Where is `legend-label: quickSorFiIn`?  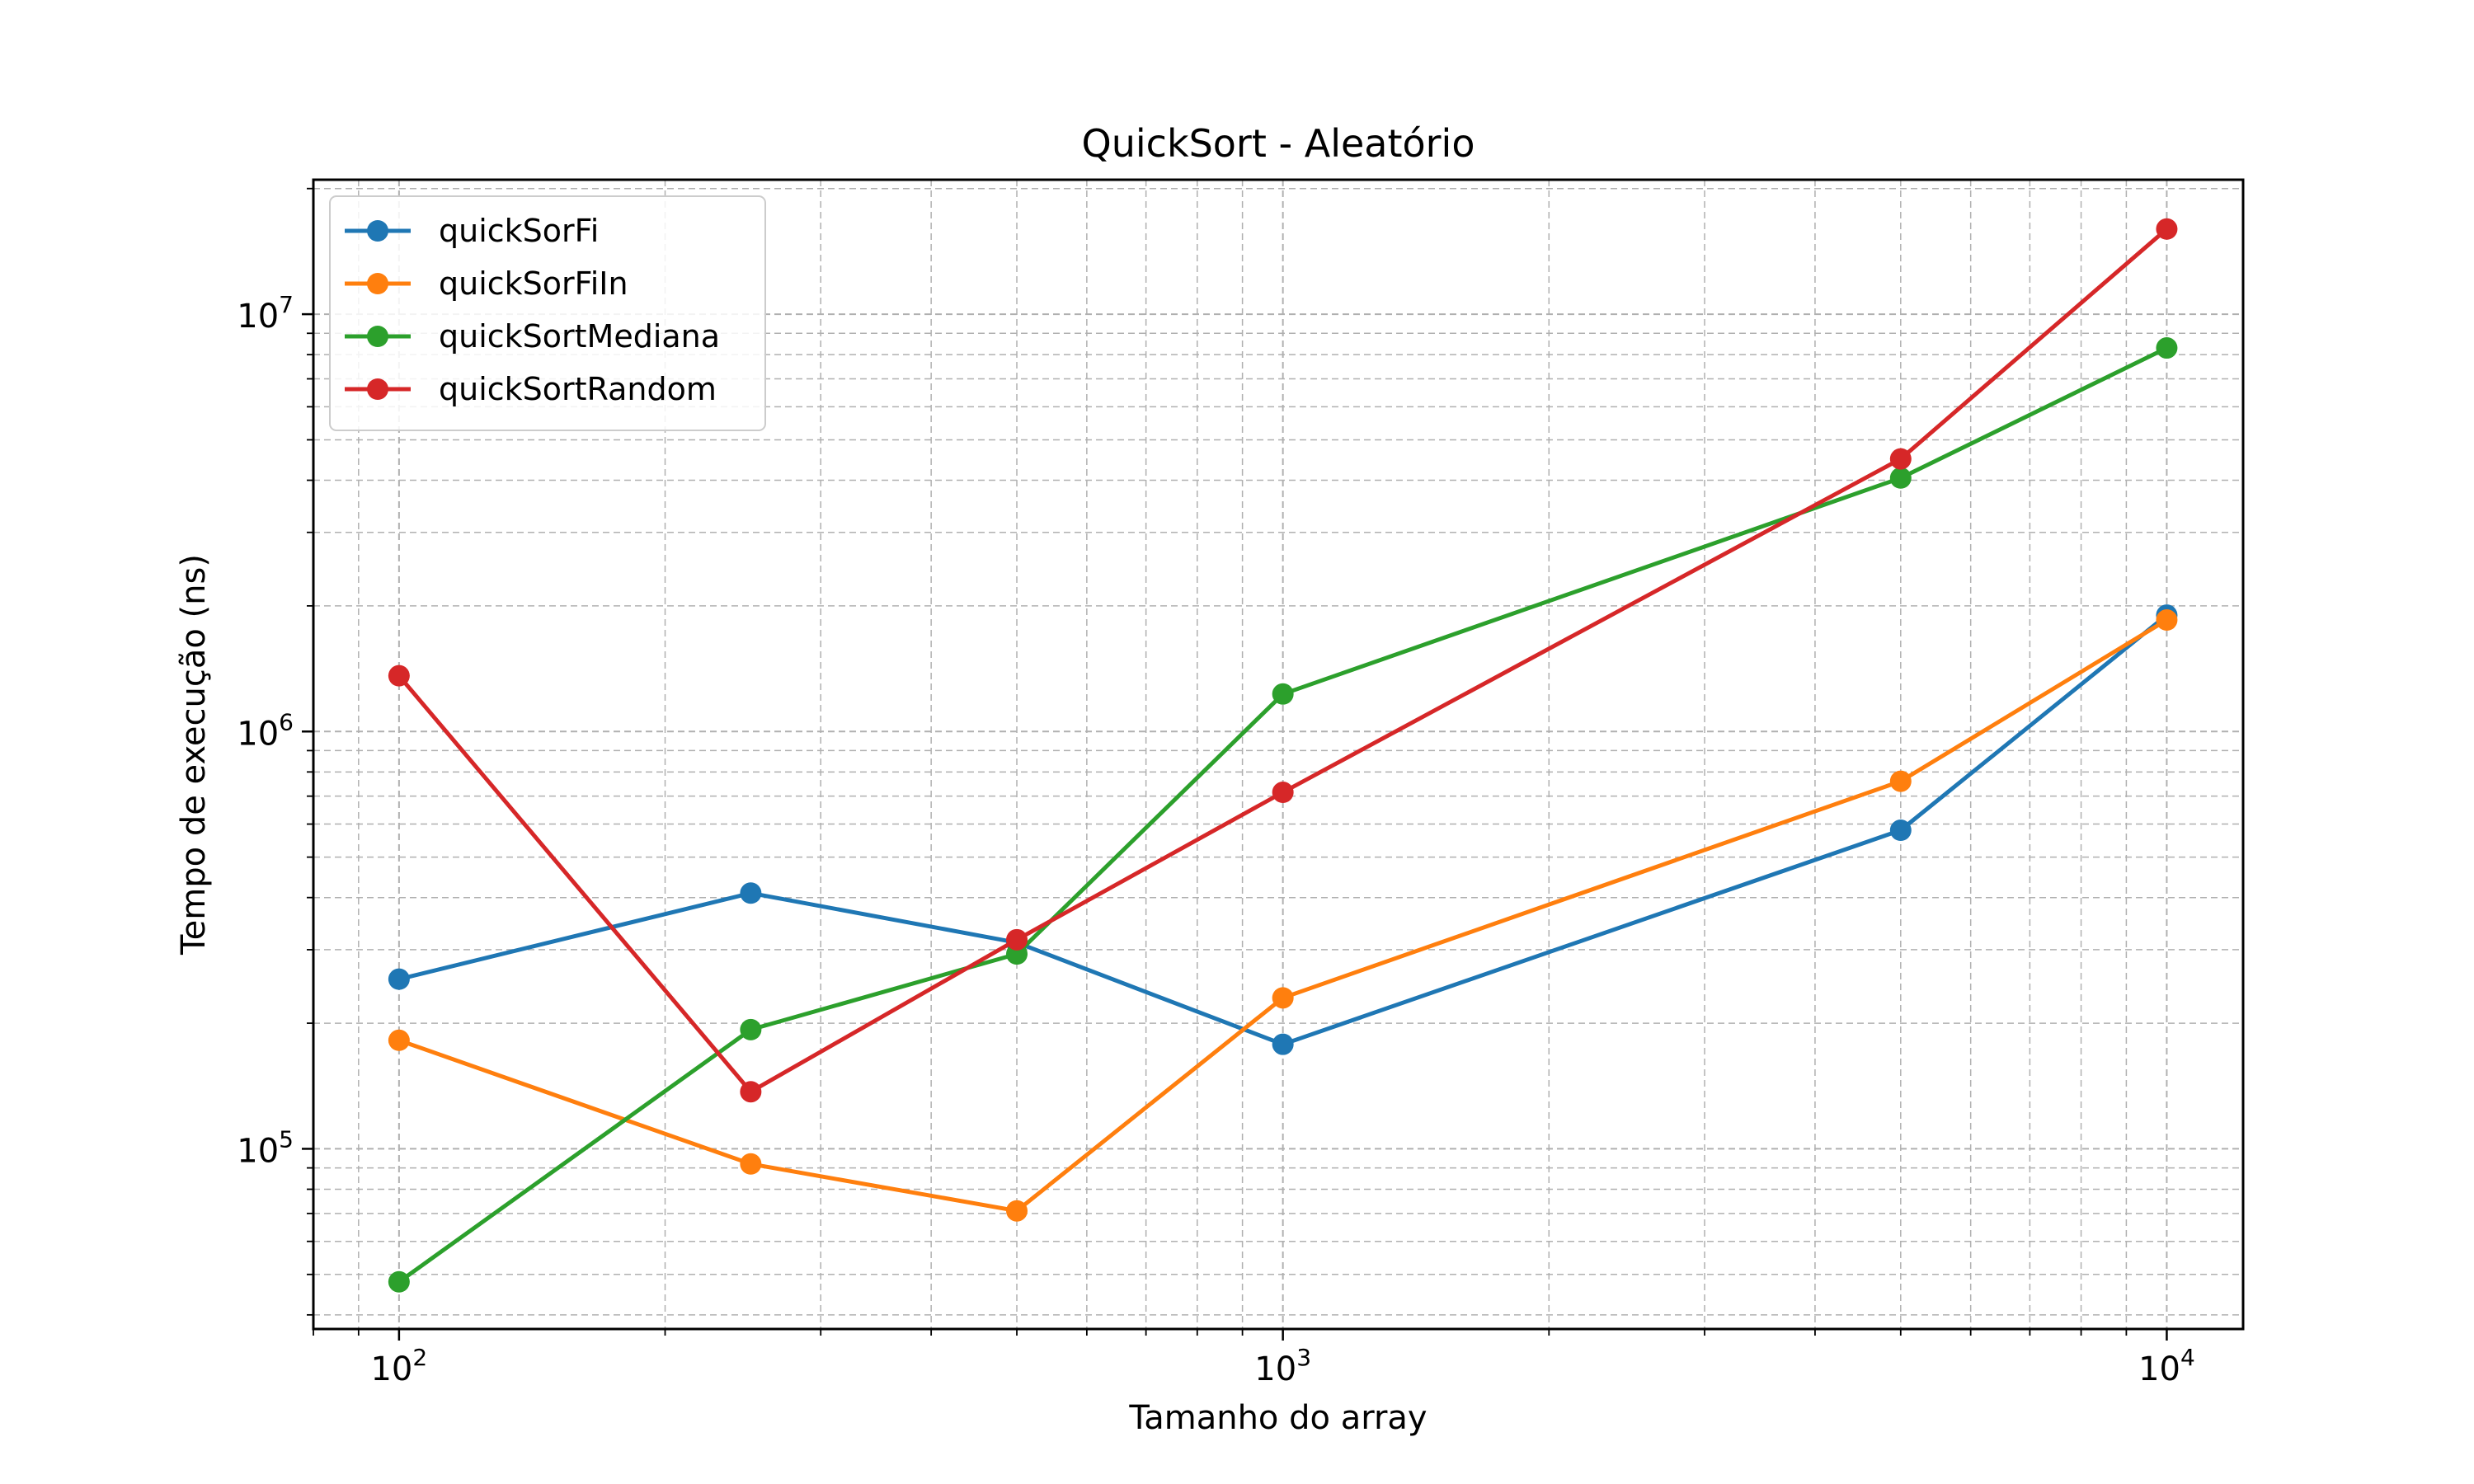 legend-label: quickSorFiIn is located at coordinates (533, 283).